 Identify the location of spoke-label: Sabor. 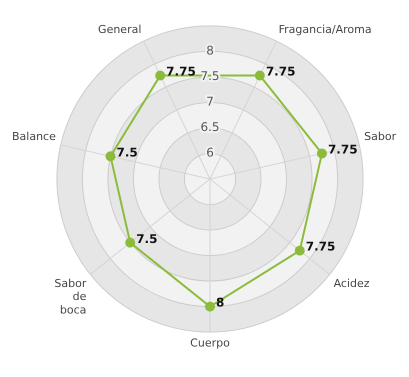
(380, 137).